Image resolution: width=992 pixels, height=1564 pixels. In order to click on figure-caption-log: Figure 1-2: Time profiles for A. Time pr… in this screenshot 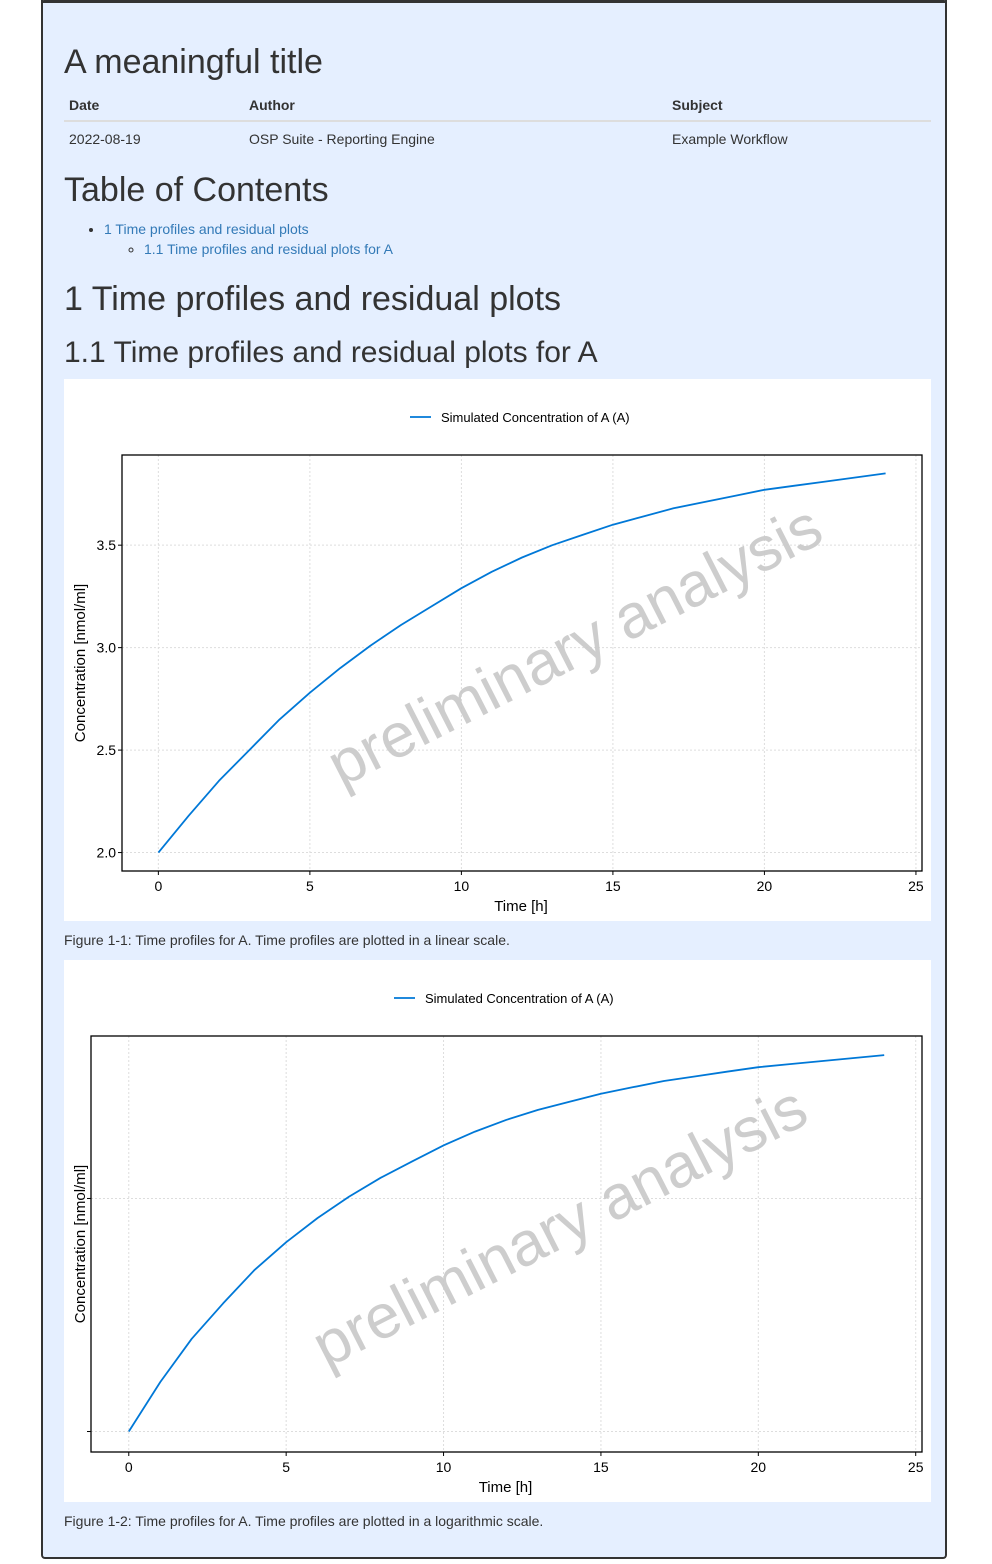, I will do `click(304, 1521)`.